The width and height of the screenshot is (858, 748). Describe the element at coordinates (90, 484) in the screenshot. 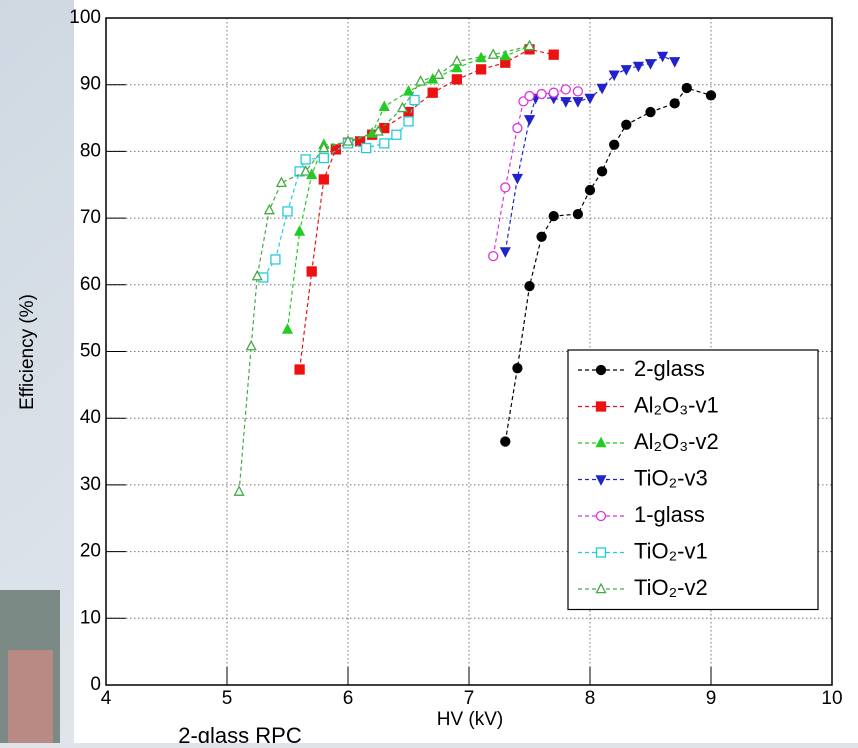

I see `y-tick-label: 30` at that location.